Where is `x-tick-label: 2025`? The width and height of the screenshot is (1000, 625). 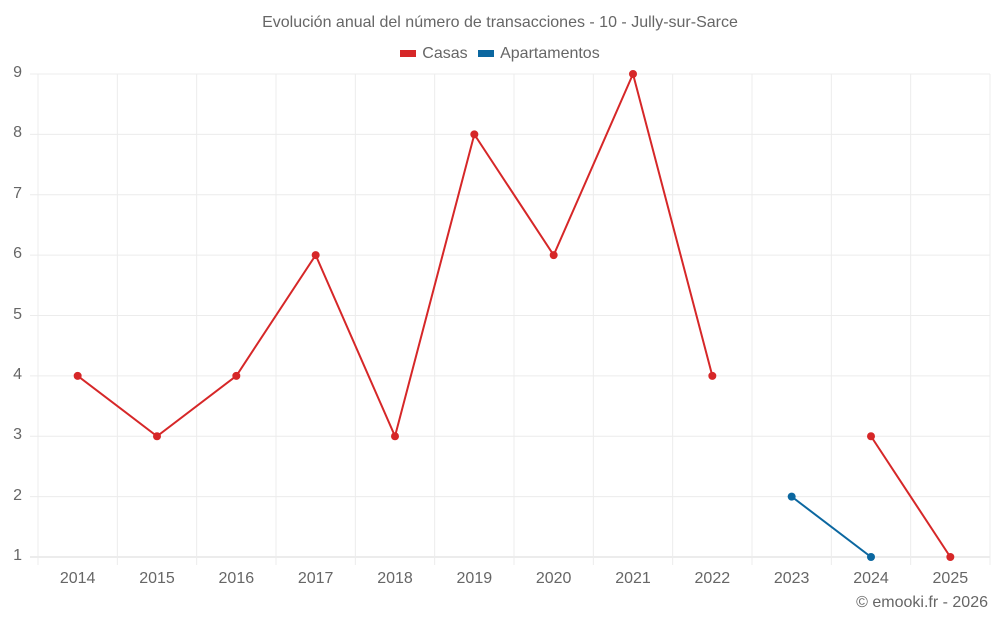 x-tick-label: 2025 is located at coordinates (950, 578).